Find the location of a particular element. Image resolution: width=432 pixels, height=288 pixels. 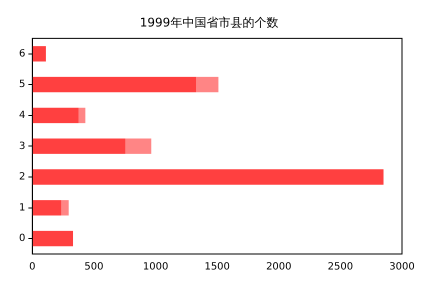

y-tick-label: 5 is located at coordinates (22, 84).